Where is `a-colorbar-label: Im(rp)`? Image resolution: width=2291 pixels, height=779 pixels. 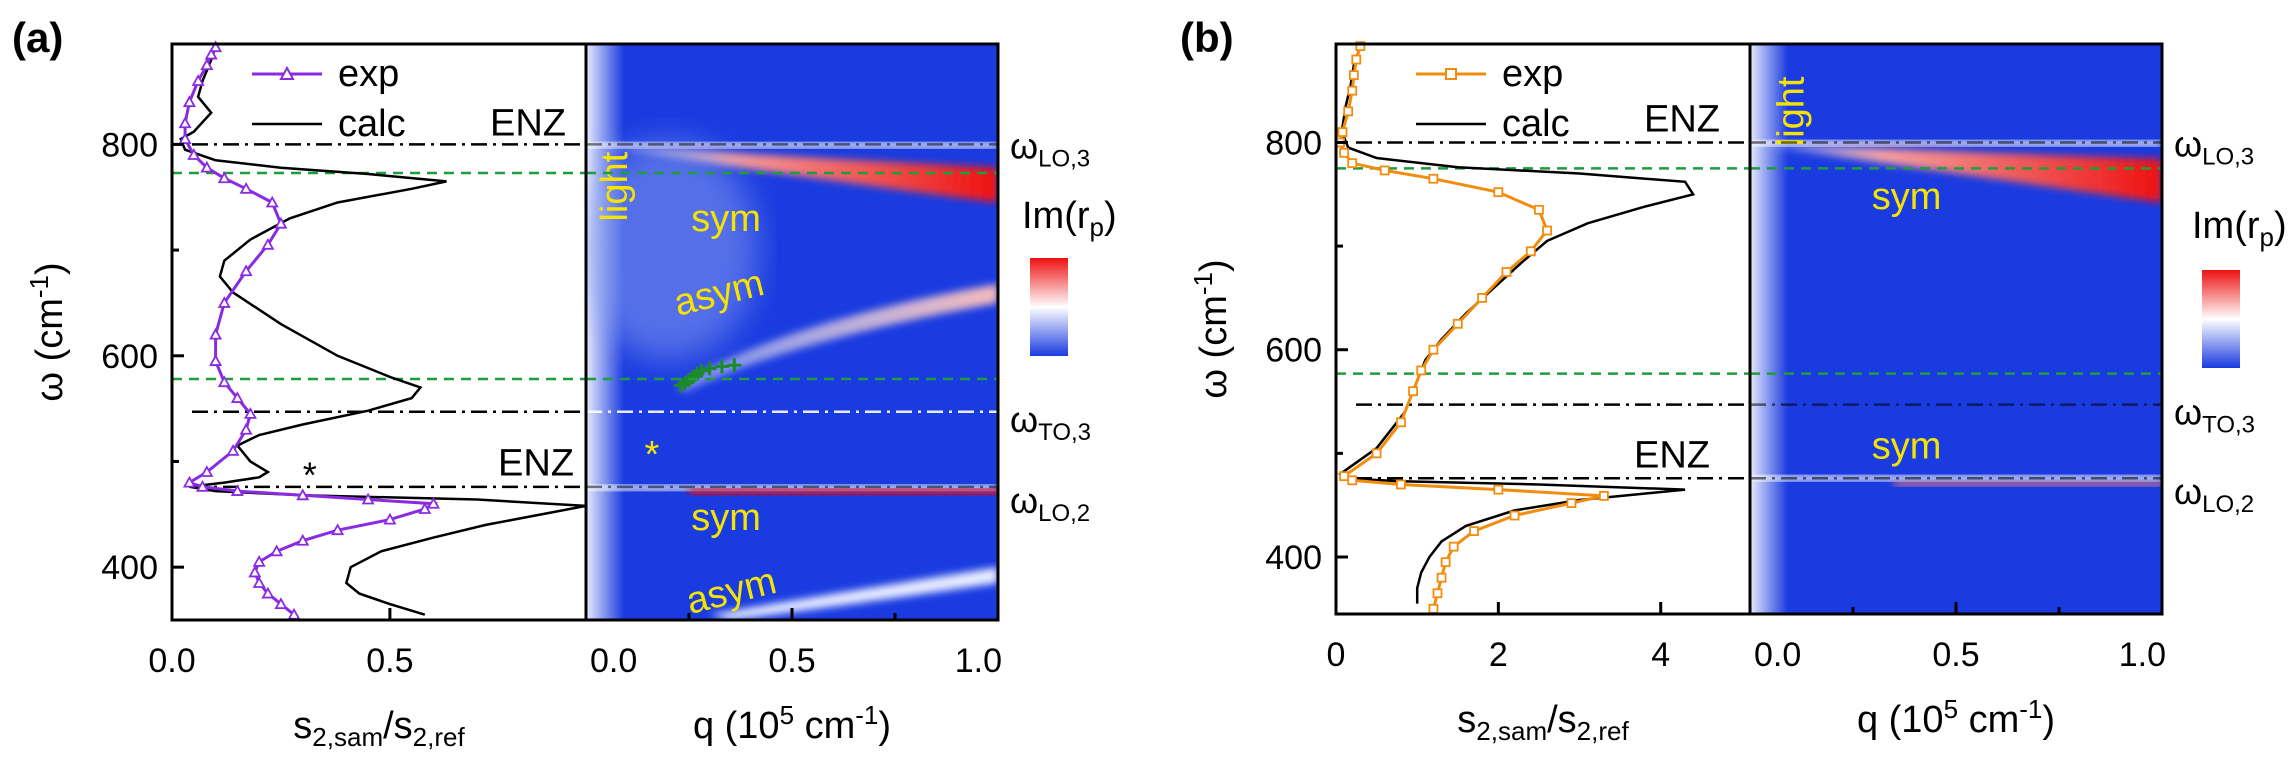
a-colorbar-label: Im(rp) is located at coordinates (1069, 218).